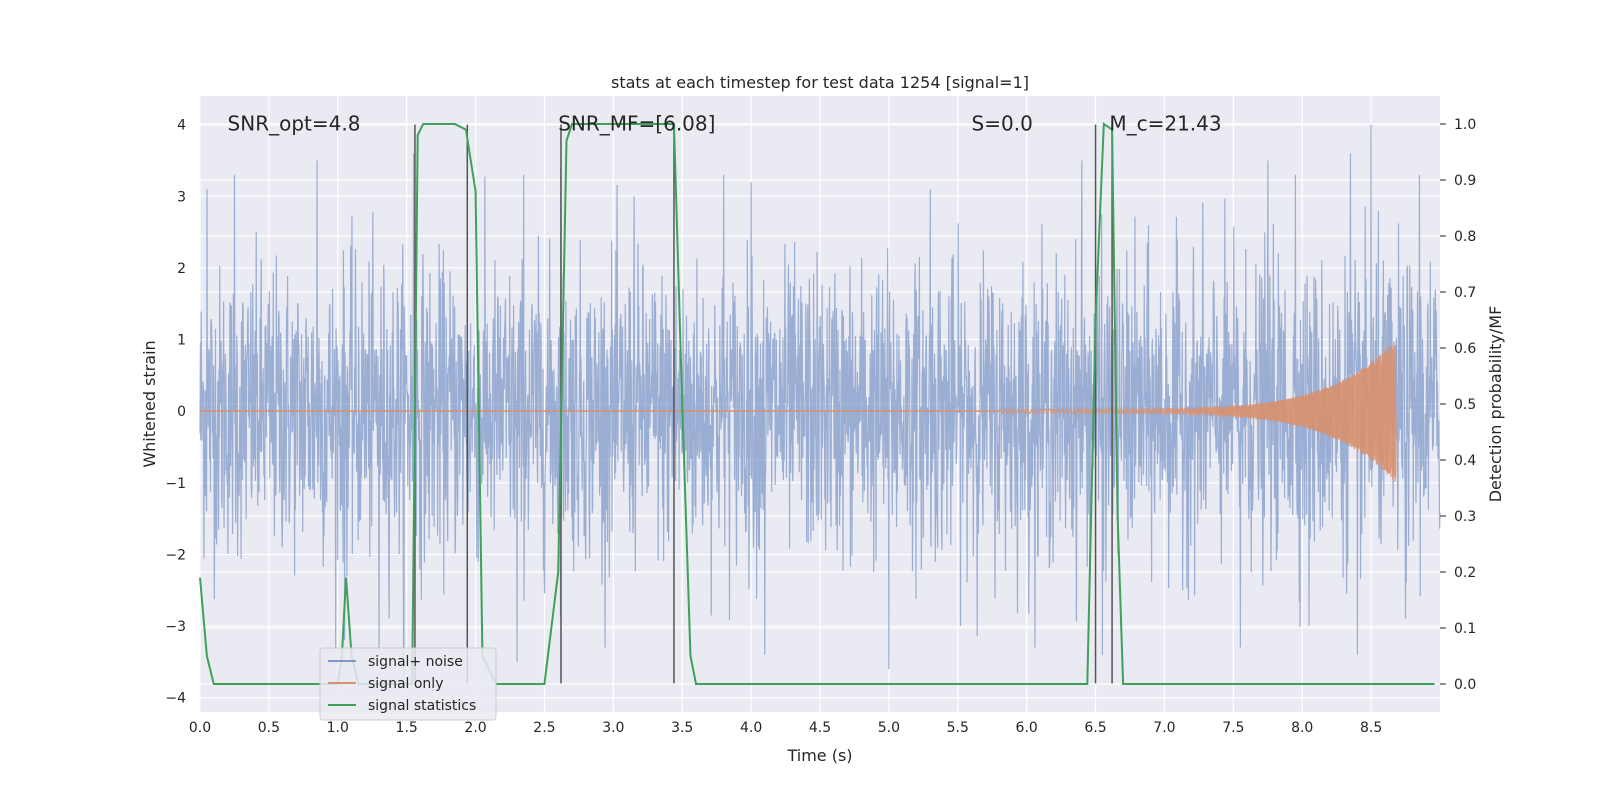 The image size is (1600, 800). I want to click on x-axis-label: Time (s), so click(819, 755).